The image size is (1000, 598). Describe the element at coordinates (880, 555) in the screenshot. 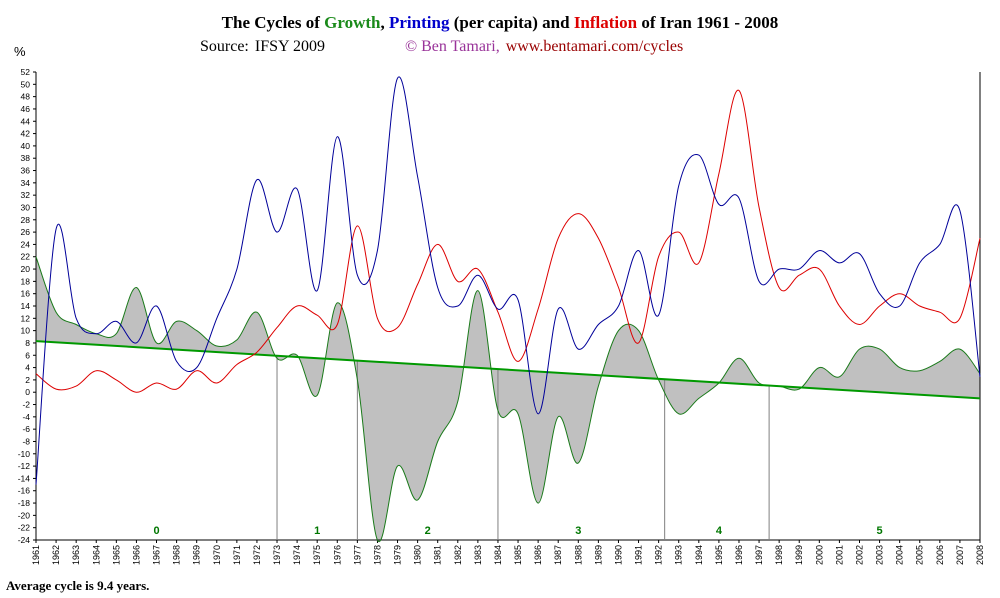

I see `x-tick-label: 2003` at that location.